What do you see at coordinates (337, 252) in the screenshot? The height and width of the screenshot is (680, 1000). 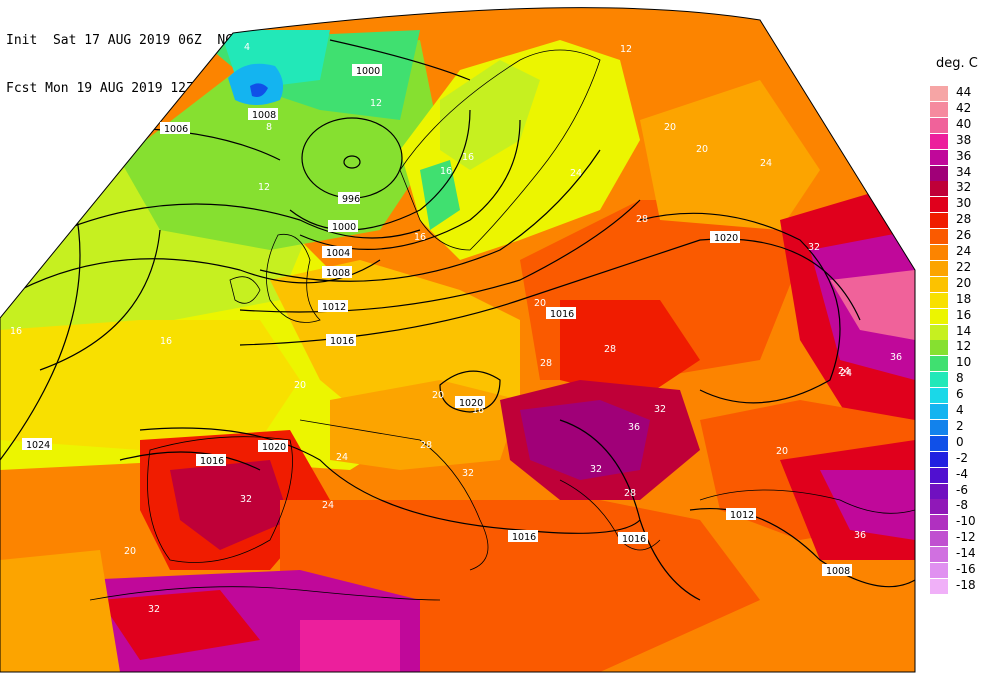 I see `isobar-label: 1004` at bounding box center [337, 252].